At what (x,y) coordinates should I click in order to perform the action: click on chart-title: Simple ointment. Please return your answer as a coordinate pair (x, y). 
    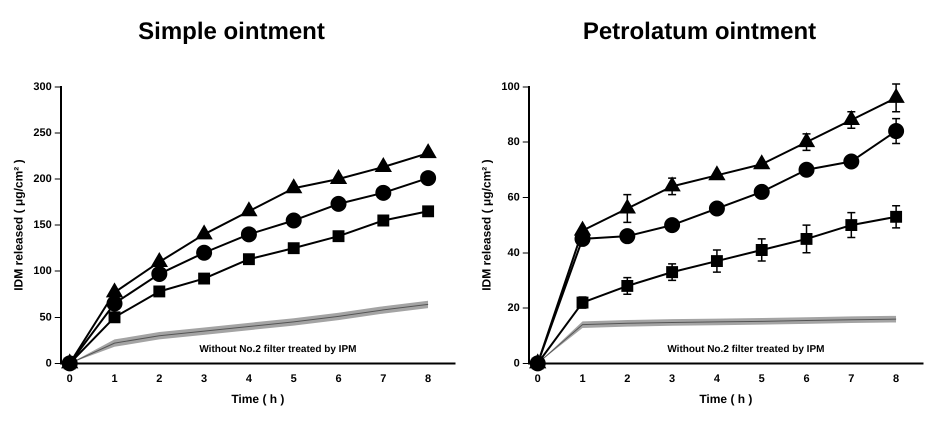
    Looking at the image, I should click on (231, 32).